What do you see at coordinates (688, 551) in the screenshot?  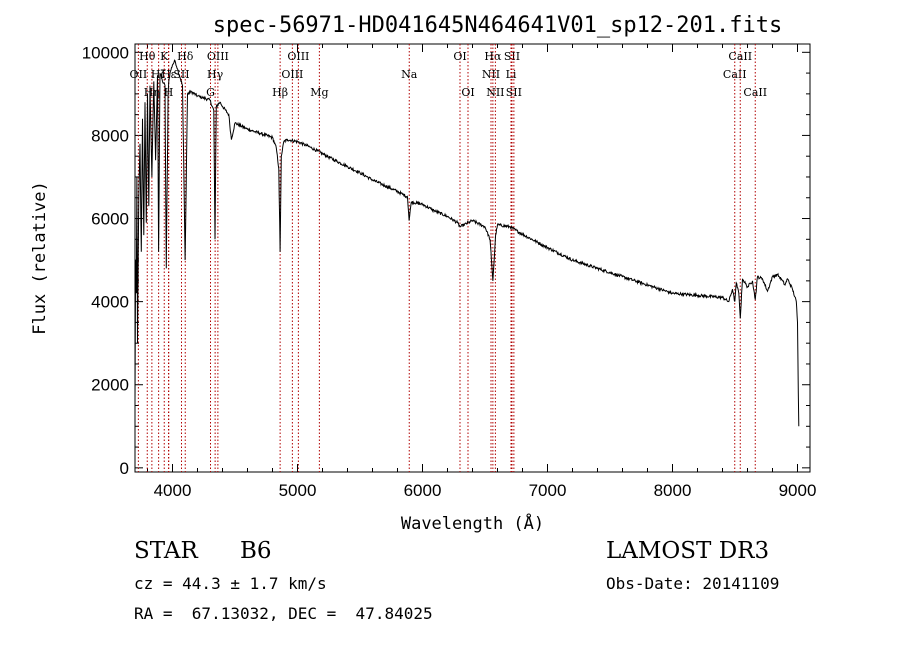 I see `survey-name: LAMOST DR3` at bounding box center [688, 551].